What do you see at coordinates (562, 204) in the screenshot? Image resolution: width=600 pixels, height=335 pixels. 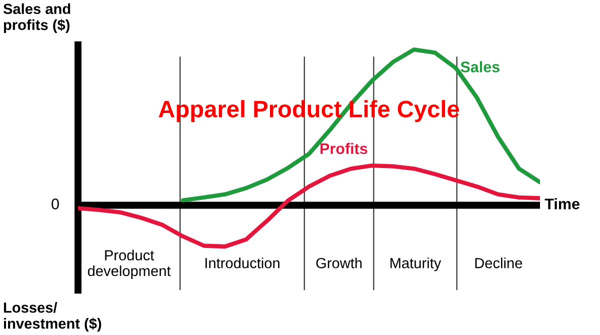 I see `x-axis-title: Time` at bounding box center [562, 204].